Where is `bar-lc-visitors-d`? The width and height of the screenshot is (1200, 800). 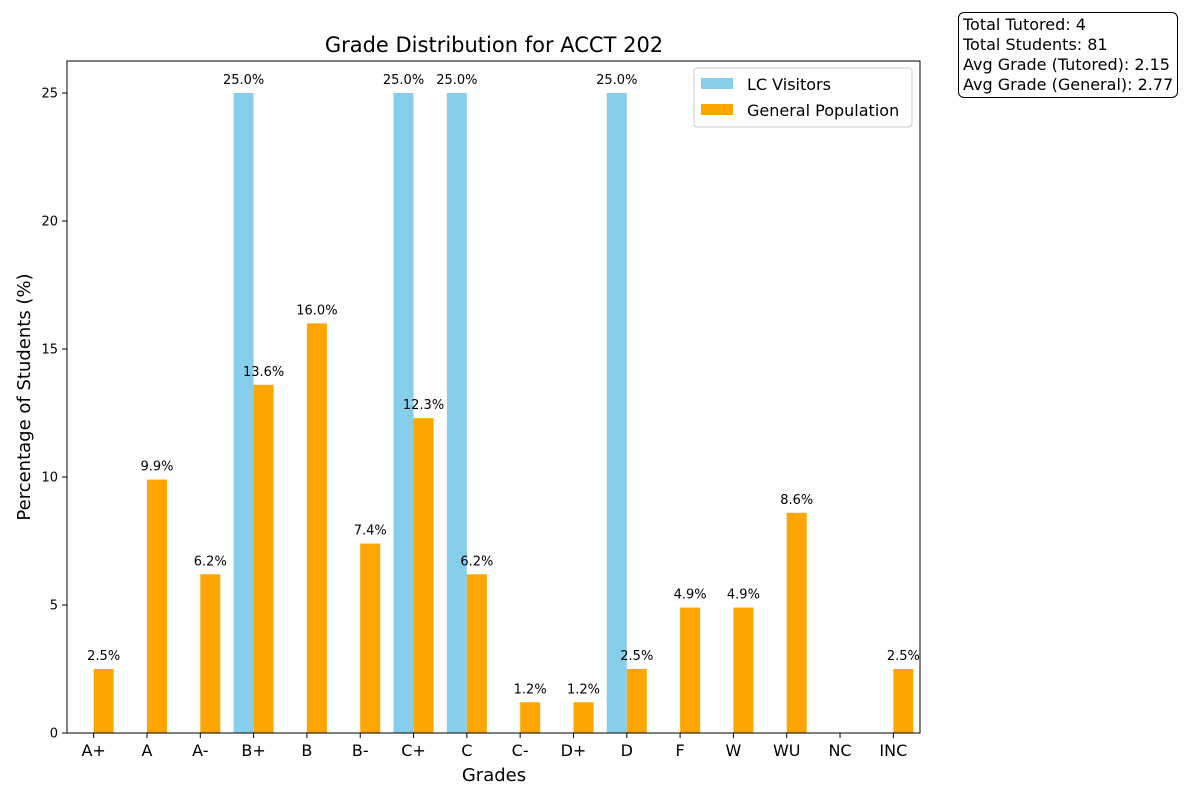
bar-lc-visitors-d is located at coordinates (616, 413).